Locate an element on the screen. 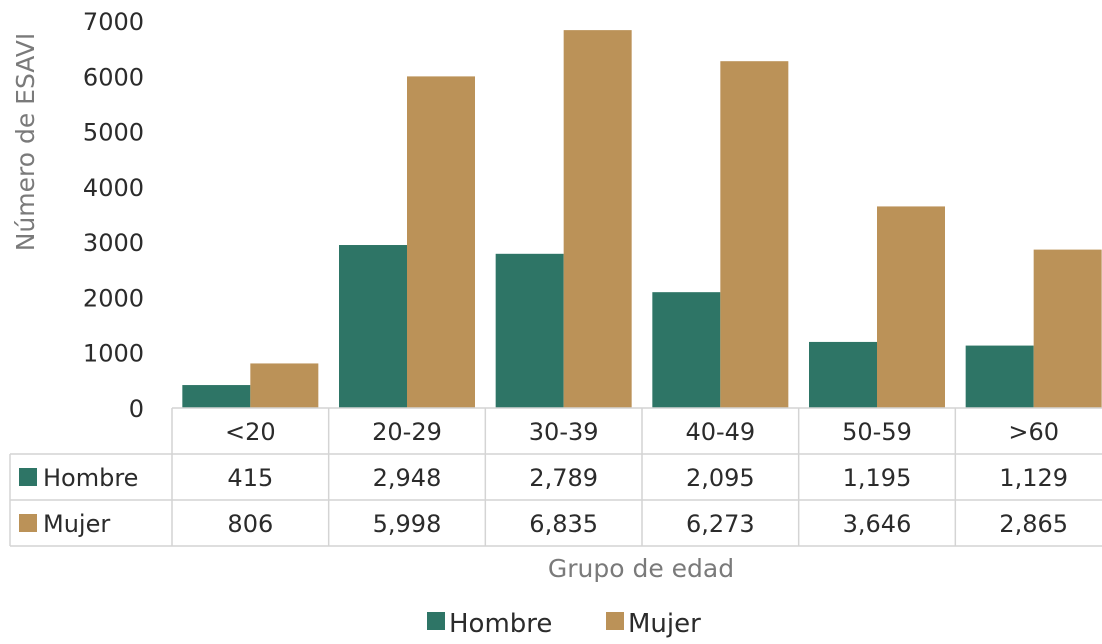  x-axis-title: Grupo de edad is located at coordinates (641, 568).